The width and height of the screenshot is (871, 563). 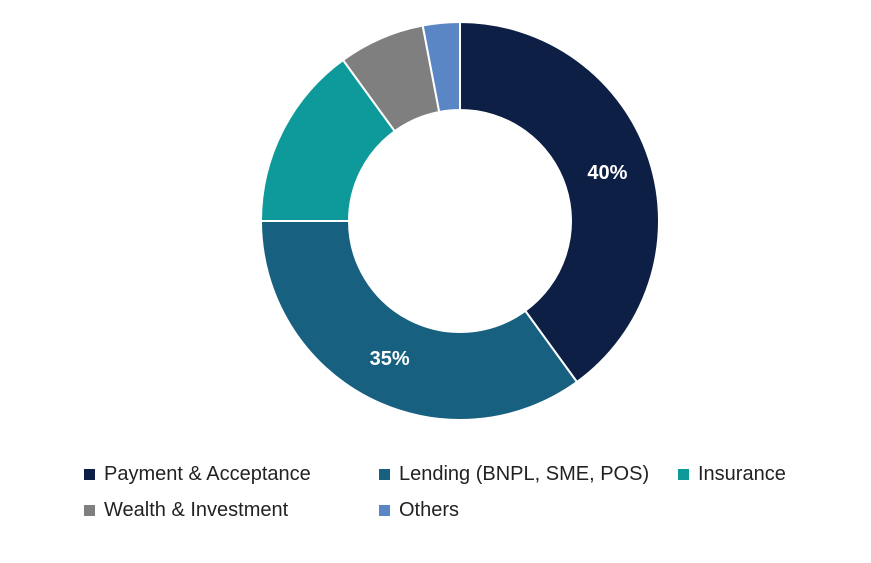 I want to click on legend-item-others: Others, so click(x=419, y=510).